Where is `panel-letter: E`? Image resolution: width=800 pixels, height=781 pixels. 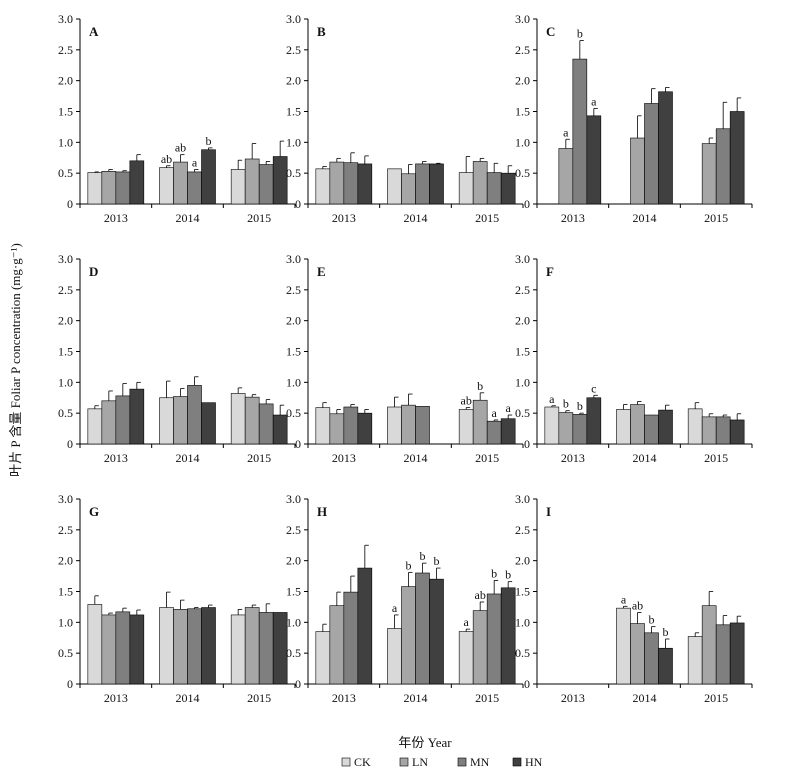
panel-letter: E is located at coordinates (321, 271).